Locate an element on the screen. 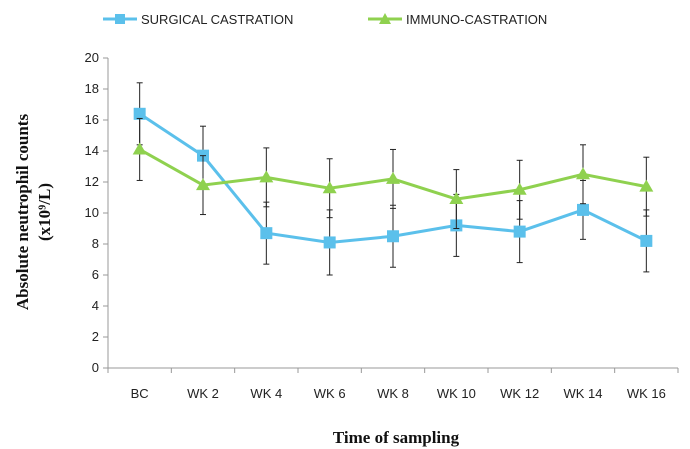 The width and height of the screenshot is (690, 449). y-tick-label: 18 is located at coordinates (92, 88).